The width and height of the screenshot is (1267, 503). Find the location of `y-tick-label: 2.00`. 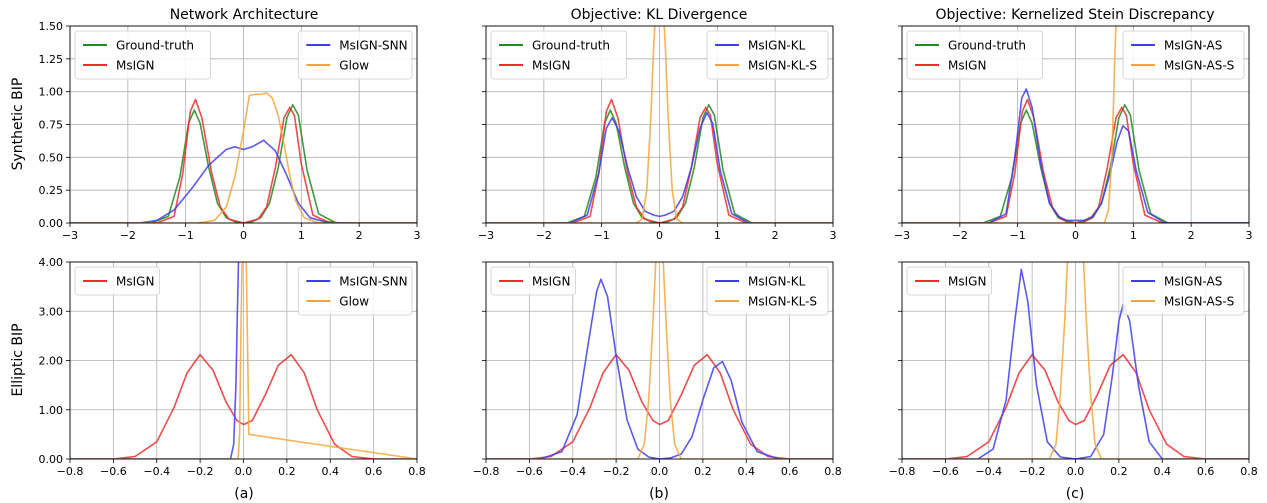

y-tick-label: 2.00 is located at coordinates (51, 361).